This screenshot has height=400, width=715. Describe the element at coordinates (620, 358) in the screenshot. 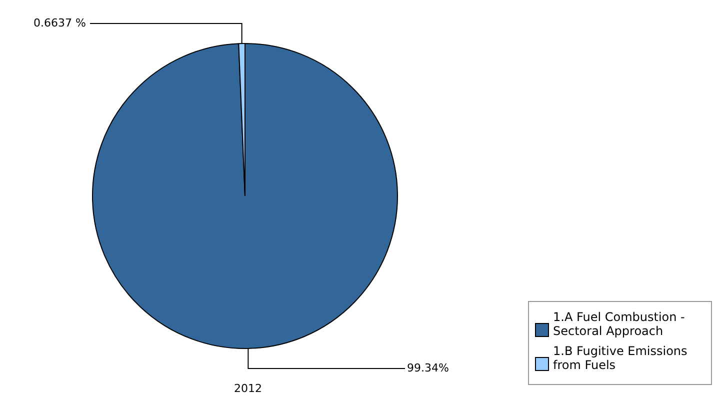

I see `legend-label: 1.B Fugitive Emissions from Fuels` at that location.